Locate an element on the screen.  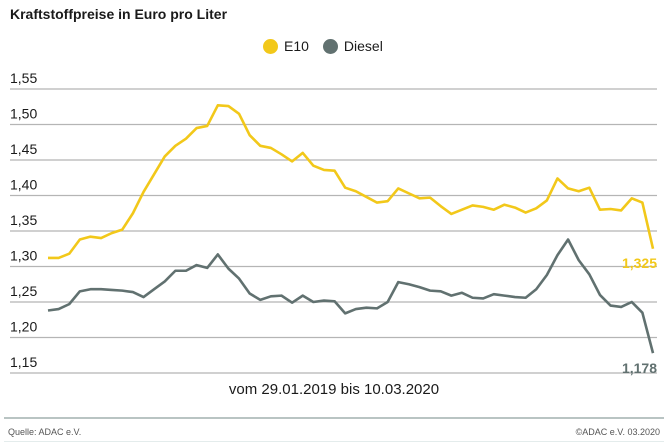
legend-item-diesel: Diesel is located at coordinates (352, 46).